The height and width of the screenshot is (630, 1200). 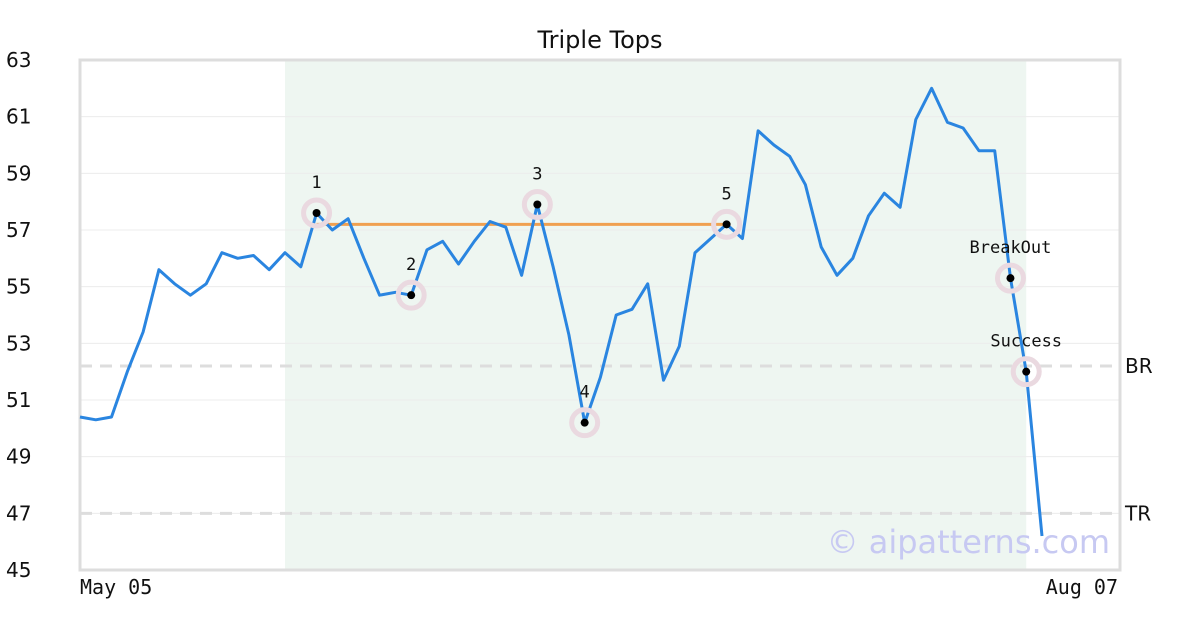 I want to click on watermark: © aipatterns.com, so click(x=968, y=542).